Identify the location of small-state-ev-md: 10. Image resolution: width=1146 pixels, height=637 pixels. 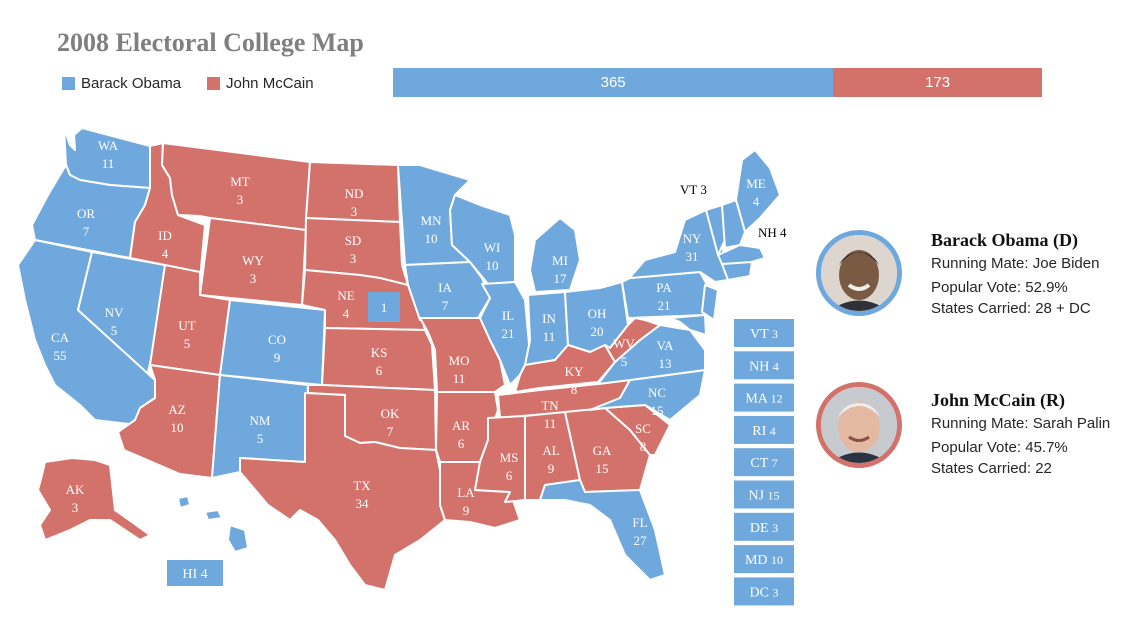
(777, 560).